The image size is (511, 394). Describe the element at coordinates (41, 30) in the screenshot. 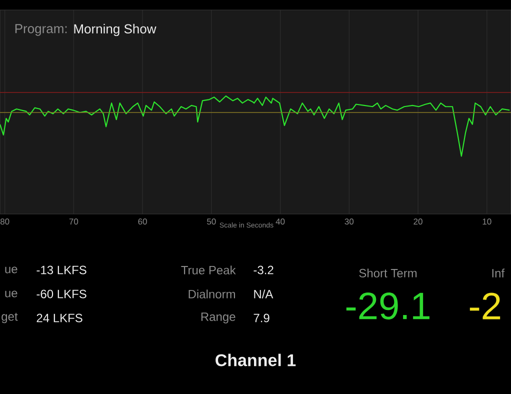

I see `text: Program:` at that location.